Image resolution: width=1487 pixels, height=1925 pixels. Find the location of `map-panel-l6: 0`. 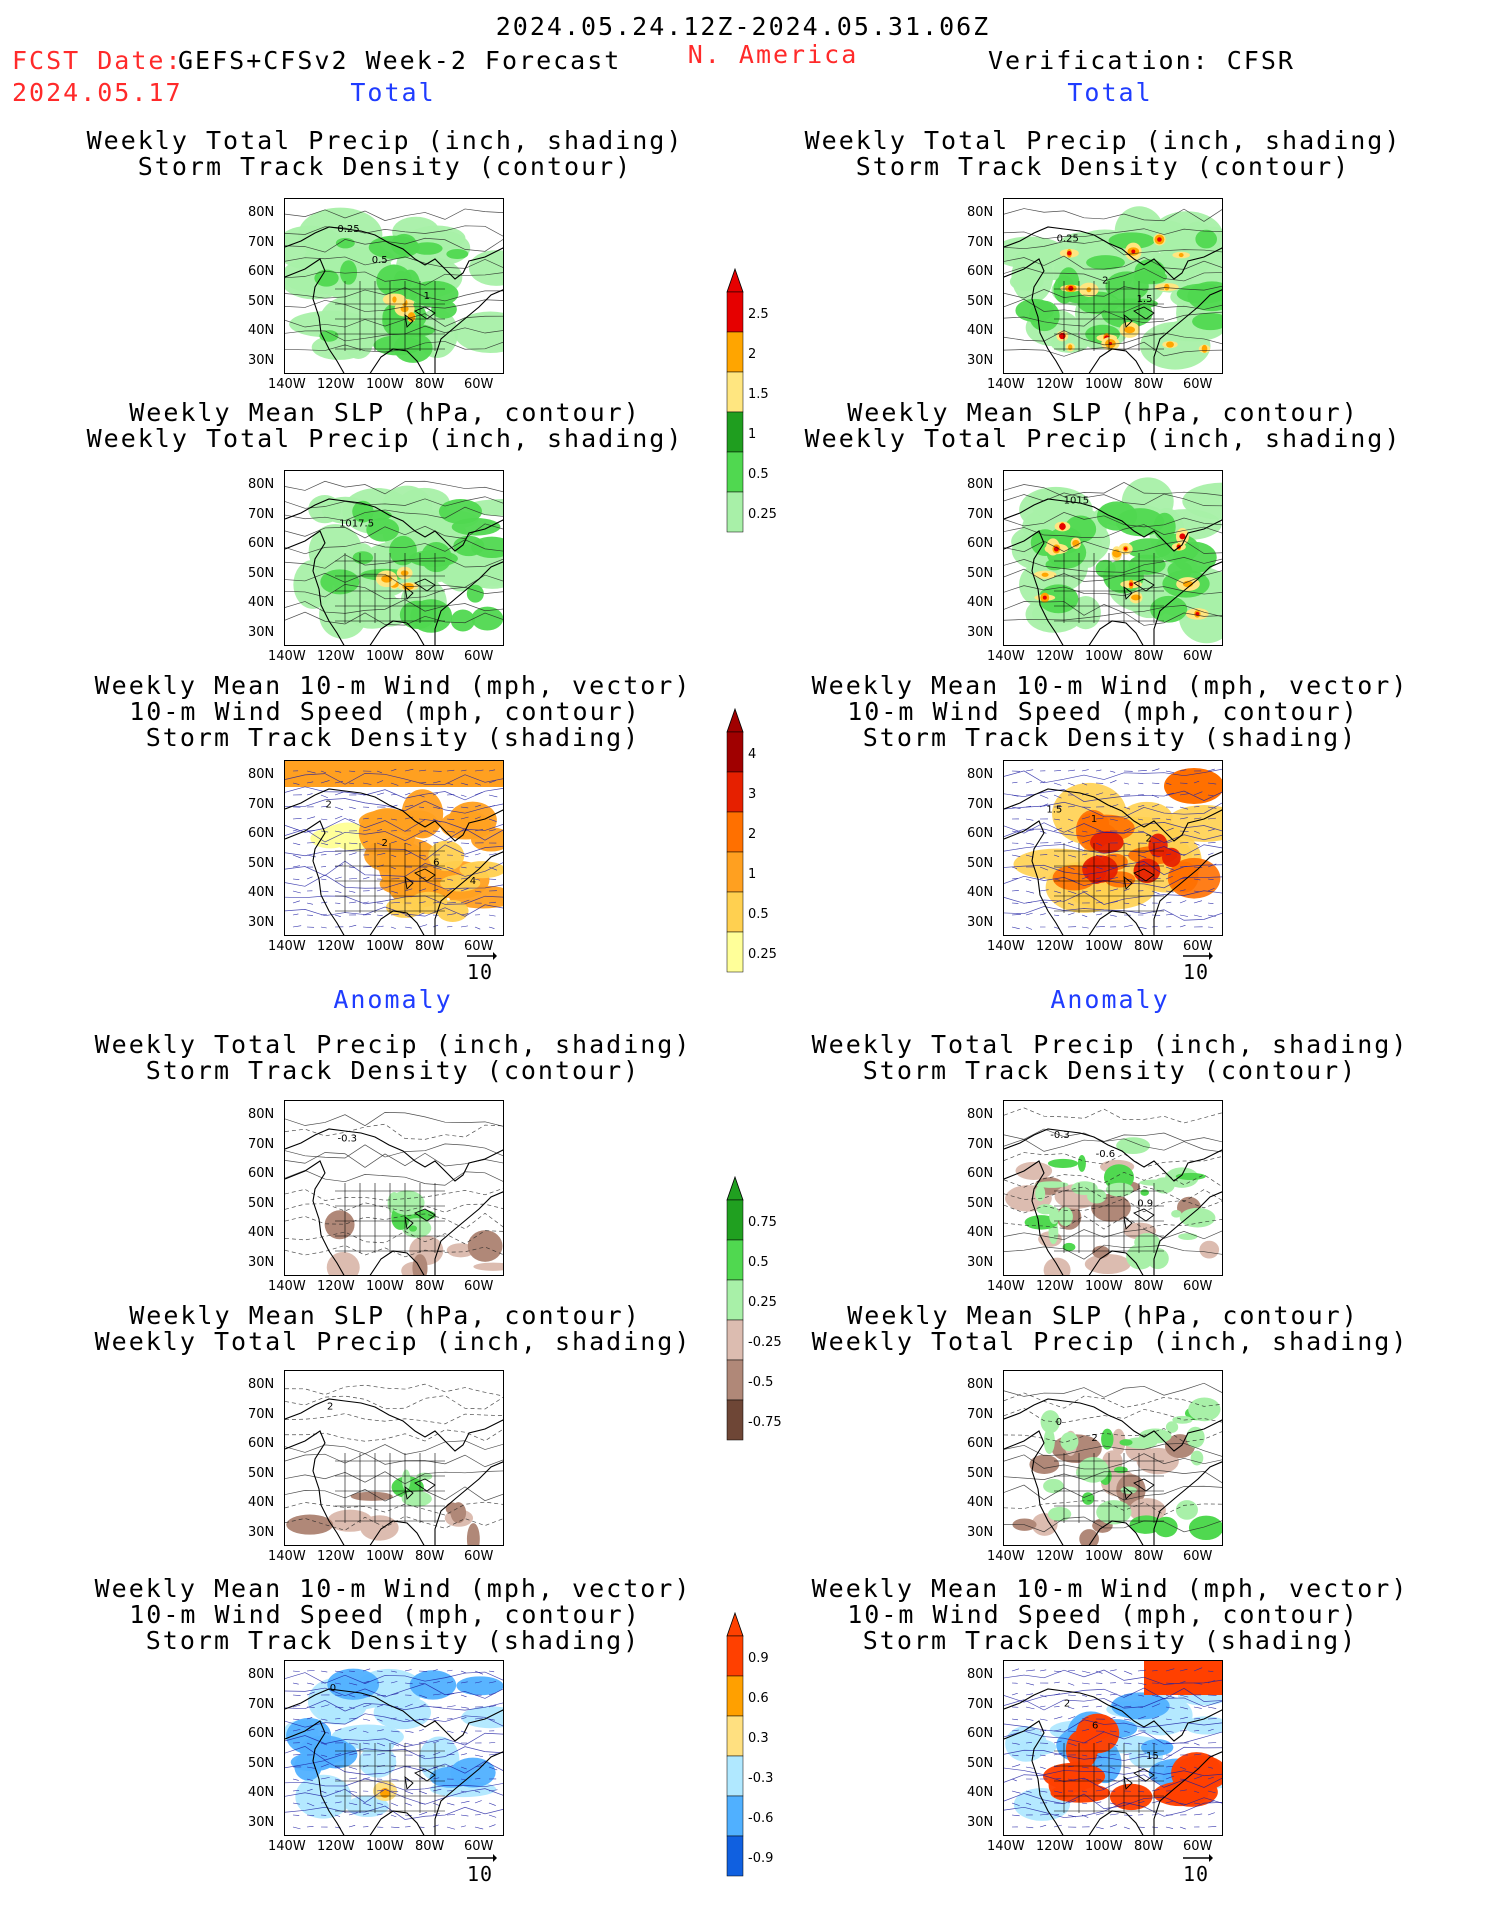

map-panel-l6: 0 is located at coordinates (394, 1748).